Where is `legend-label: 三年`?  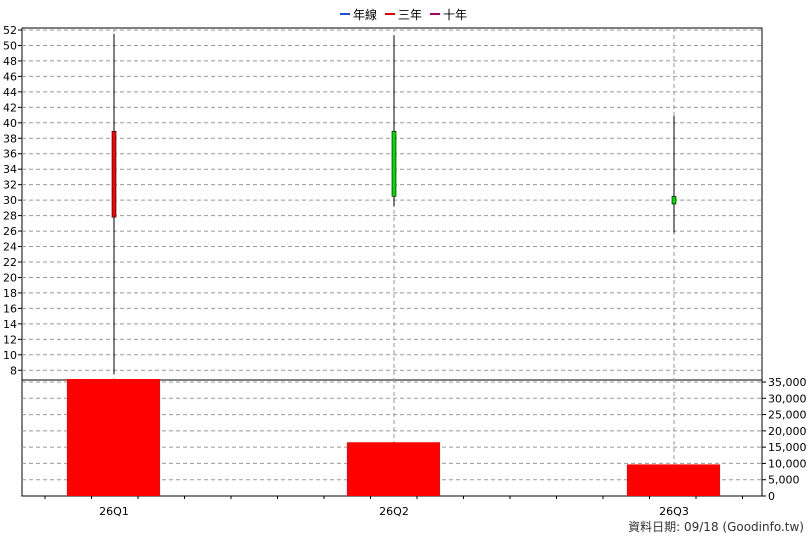
legend-label: 三年 is located at coordinates (410, 15).